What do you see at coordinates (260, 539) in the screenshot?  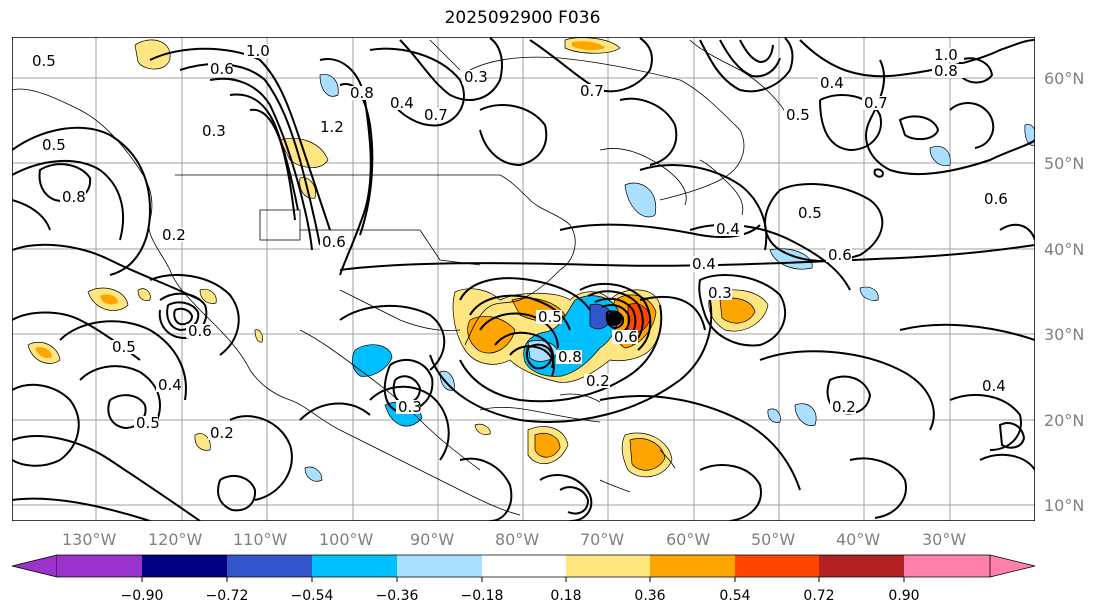 I see `lon-label: 110°W` at bounding box center [260, 539].